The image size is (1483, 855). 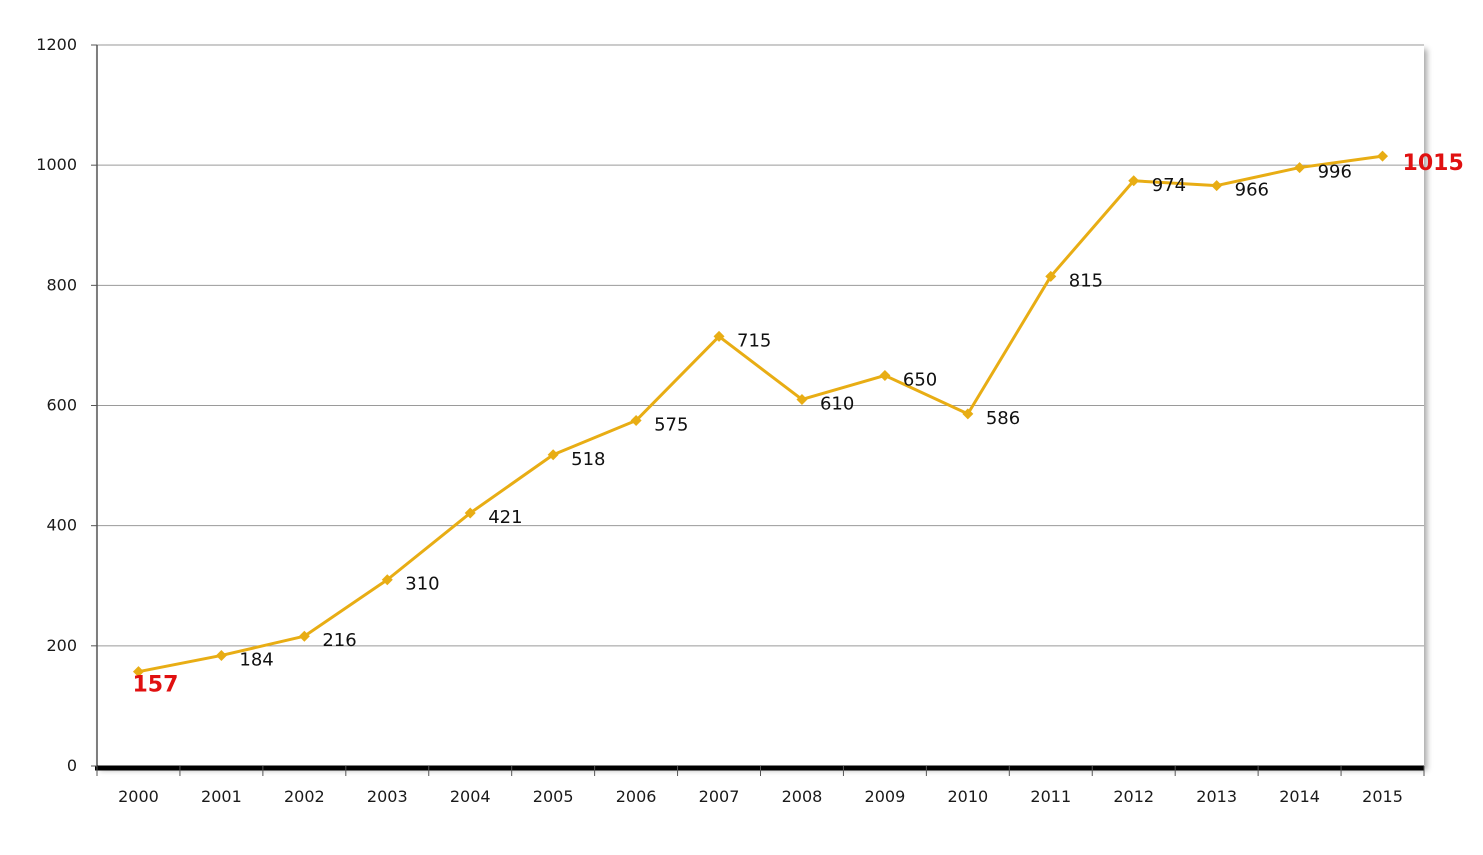 What do you see at coordinates (671, 425) in the screenshot?
I see `data-label: 575` at bounding box center [671, 425].